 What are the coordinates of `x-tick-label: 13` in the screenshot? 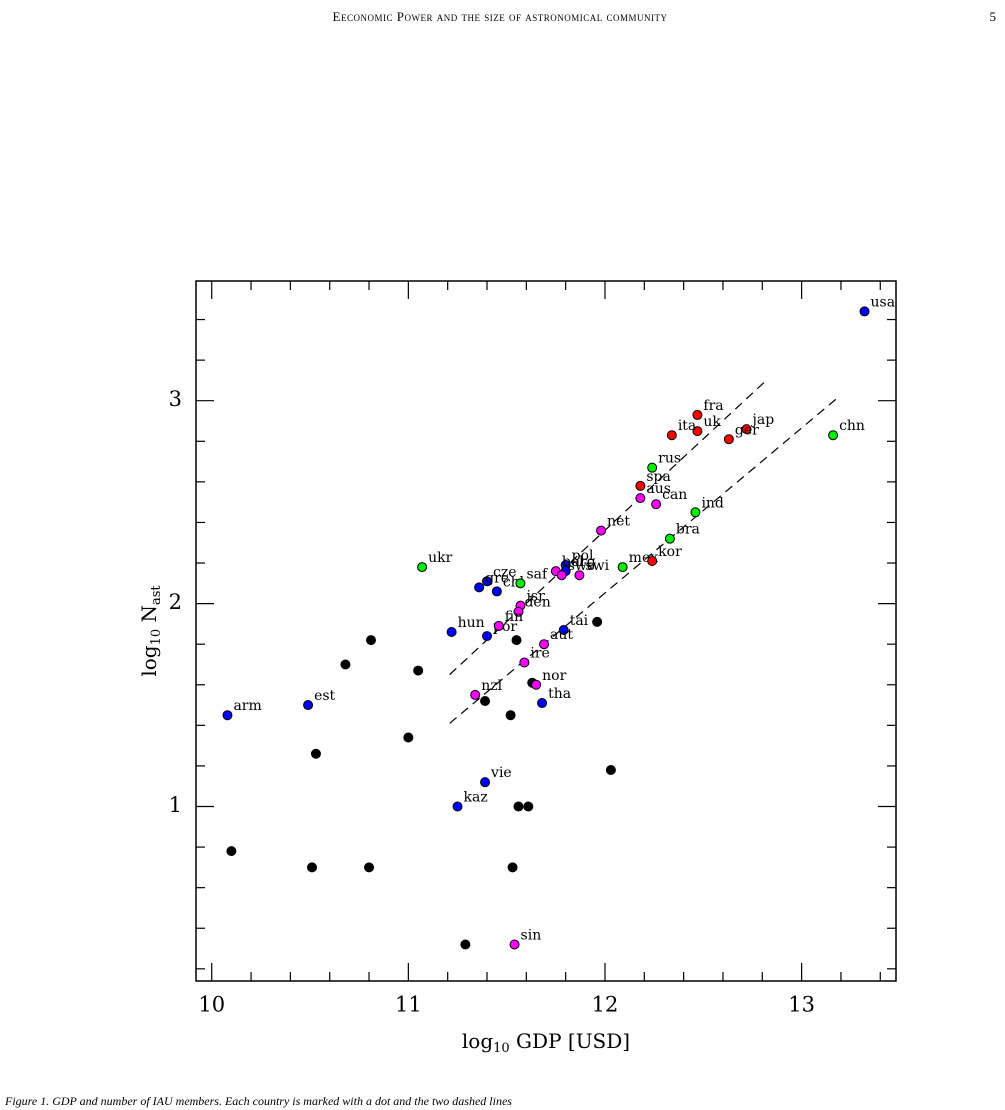 It's located at (801, 1005).